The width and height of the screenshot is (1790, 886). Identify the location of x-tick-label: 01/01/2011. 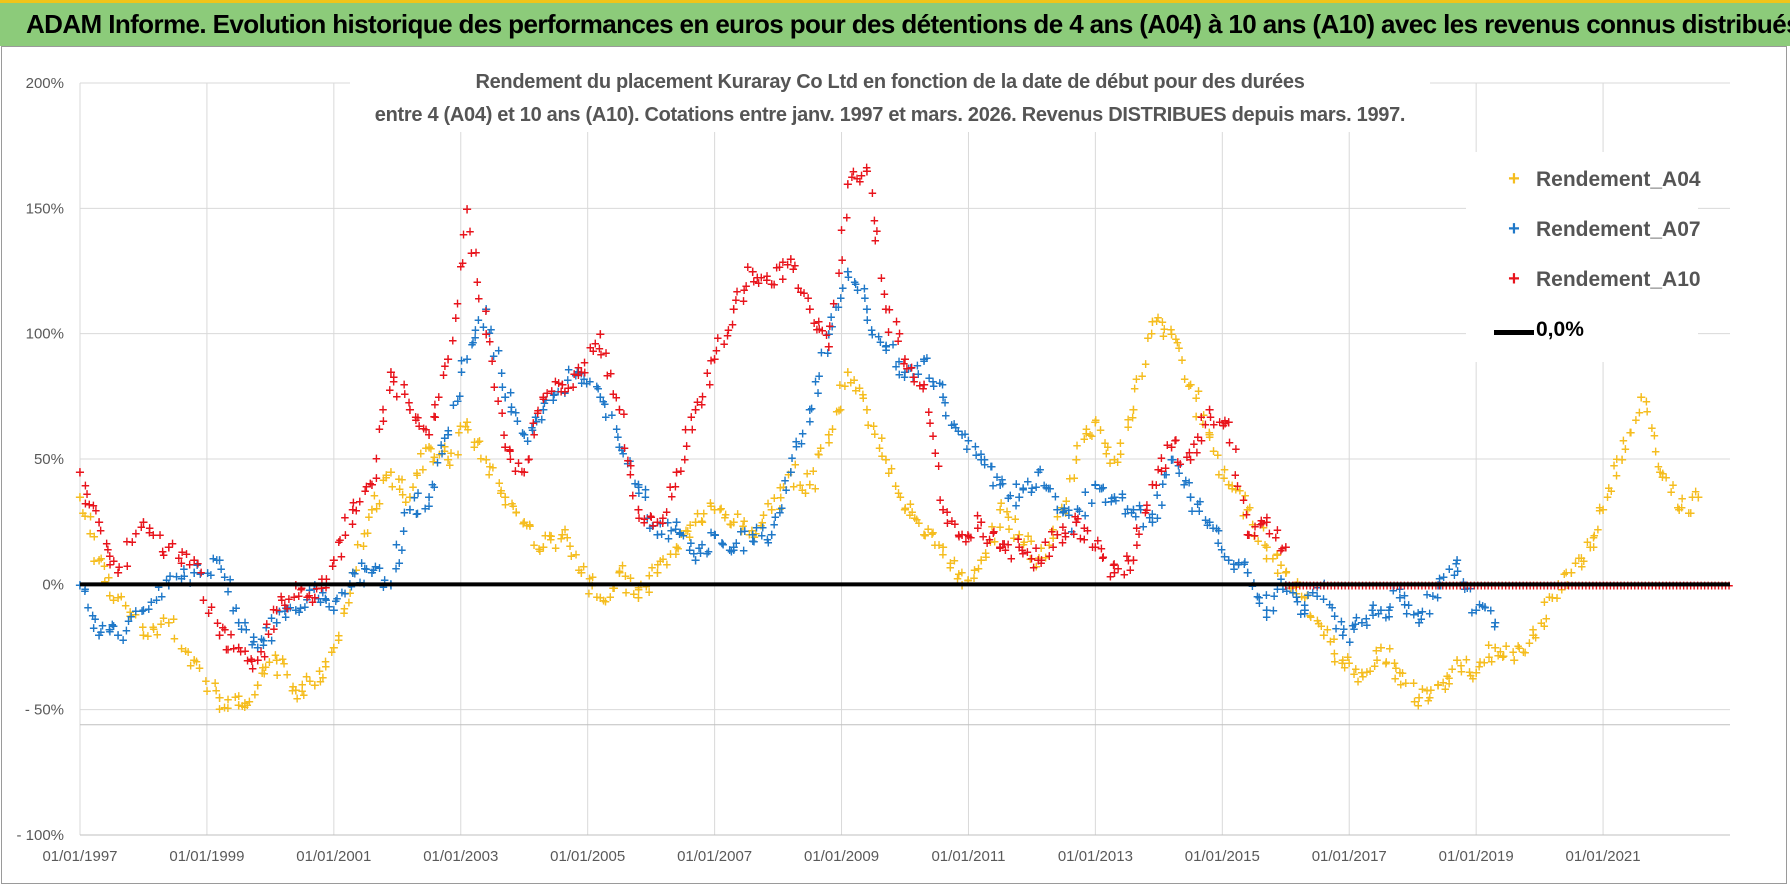
(968, 856).